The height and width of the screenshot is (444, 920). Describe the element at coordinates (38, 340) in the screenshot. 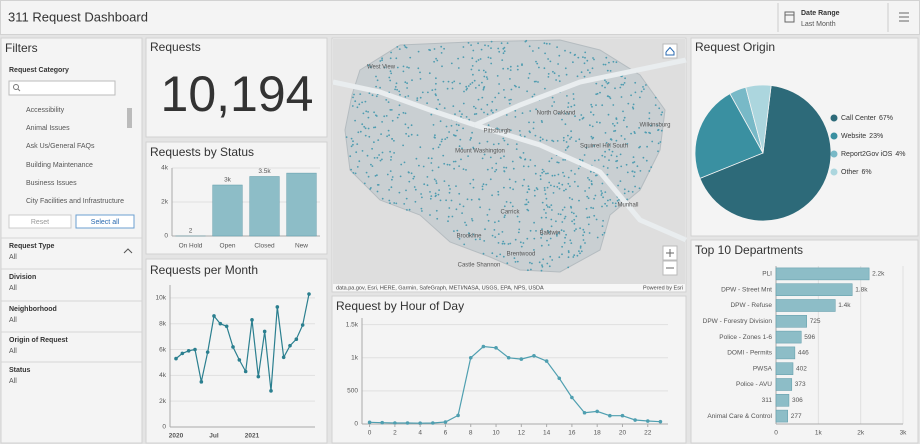

I see `filter-group-label: Origin of Request` at that location.